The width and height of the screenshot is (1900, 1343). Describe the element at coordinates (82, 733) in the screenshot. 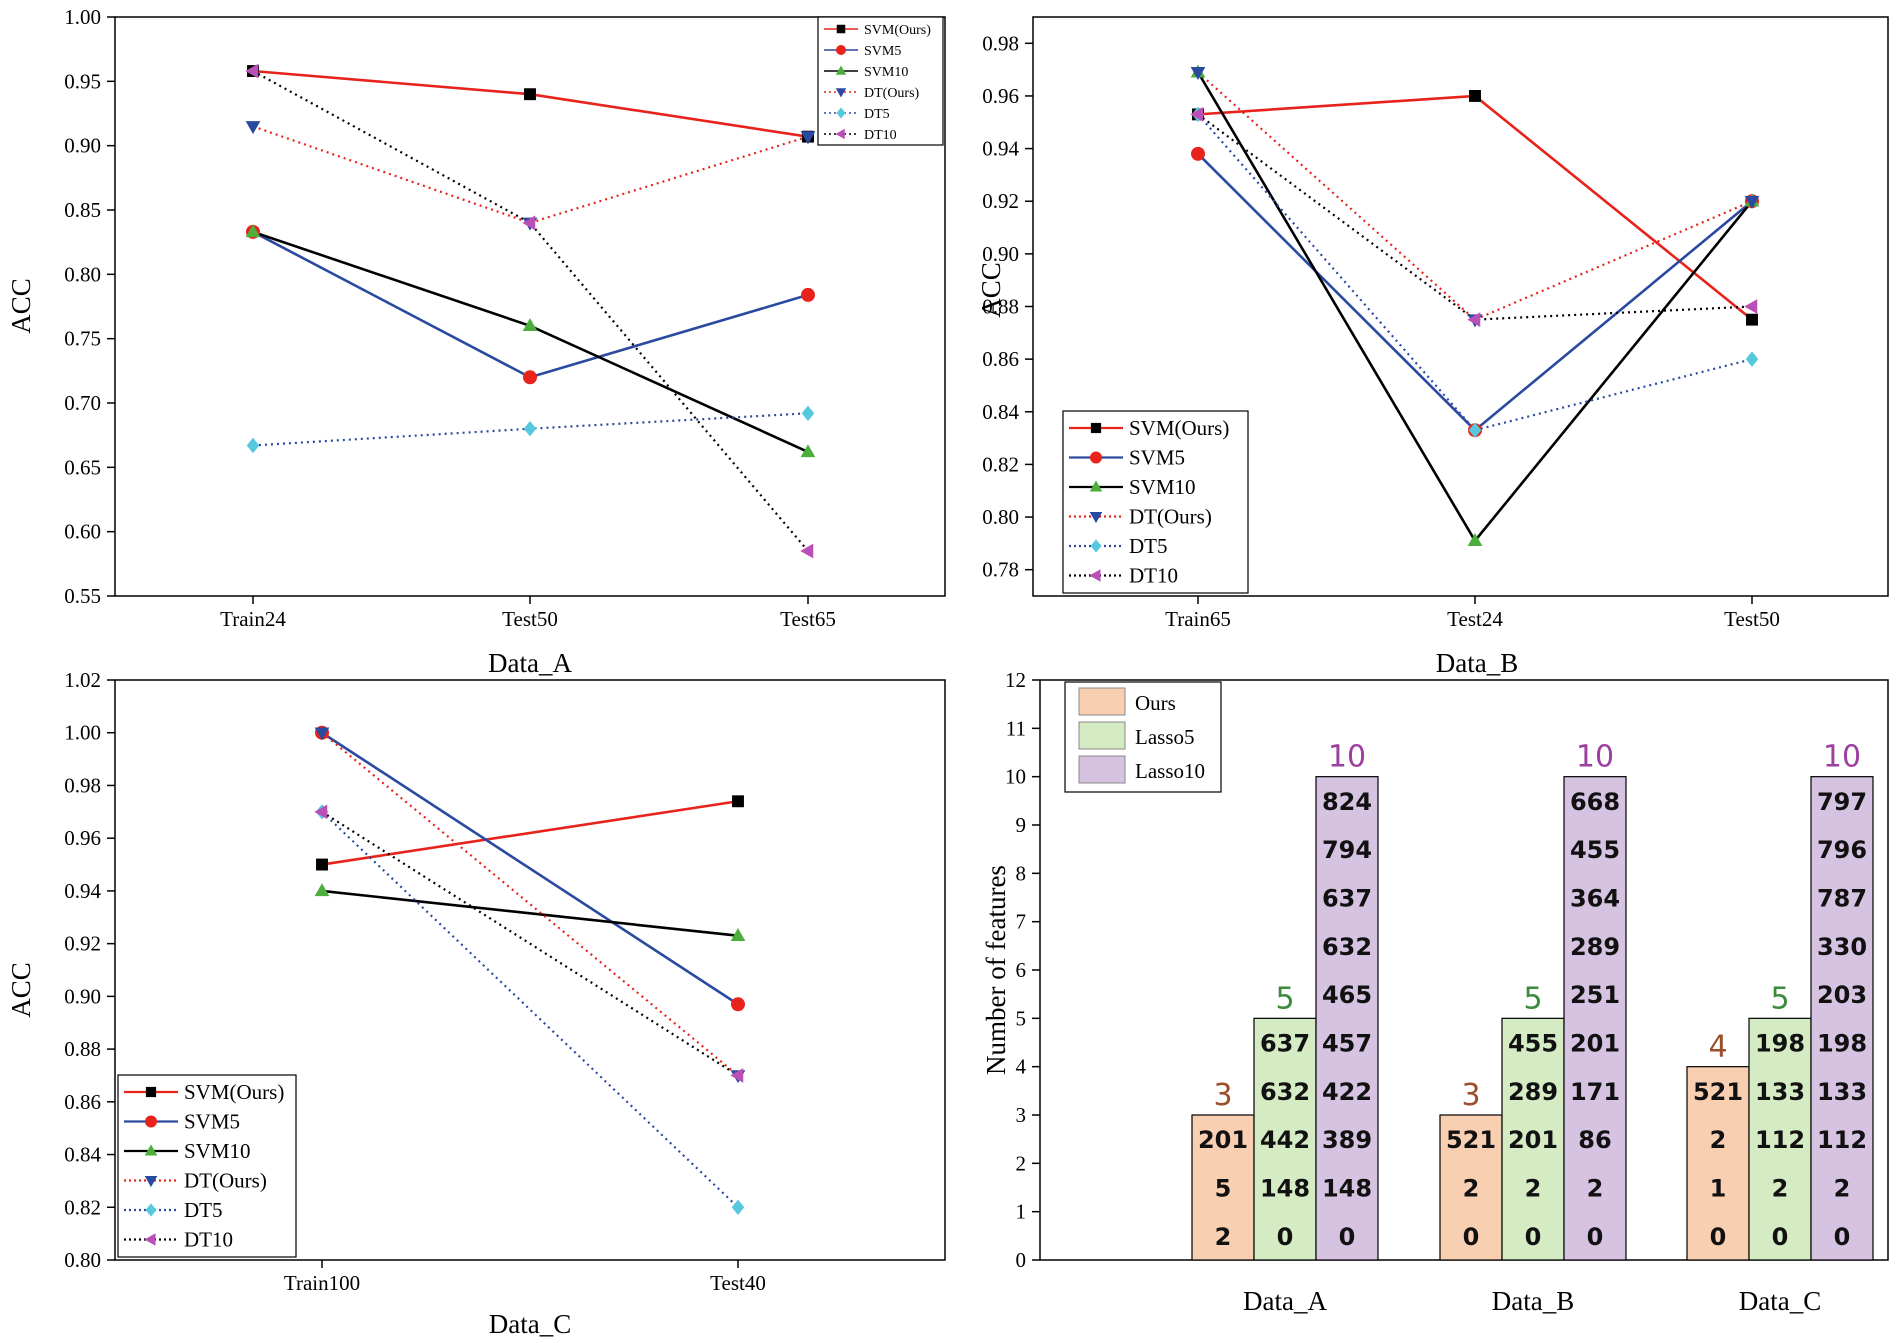

I see `y-tick-label: 1.00` at that location.